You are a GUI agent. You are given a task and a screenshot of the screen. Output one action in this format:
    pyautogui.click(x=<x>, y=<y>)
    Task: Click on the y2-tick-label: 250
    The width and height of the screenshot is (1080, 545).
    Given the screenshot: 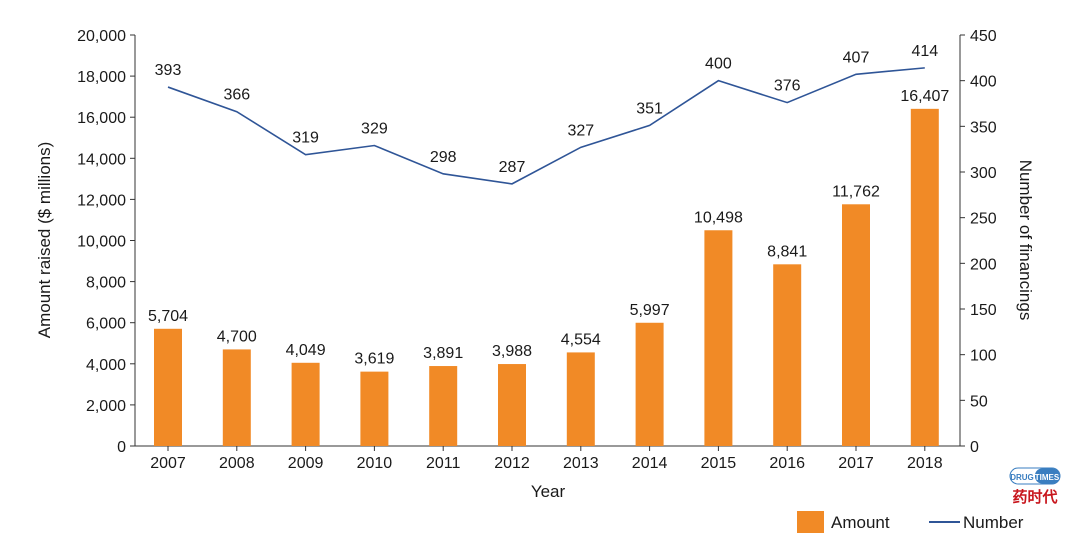 What is the action you would take?
    pyautogui.click(x=983, y=219)
    